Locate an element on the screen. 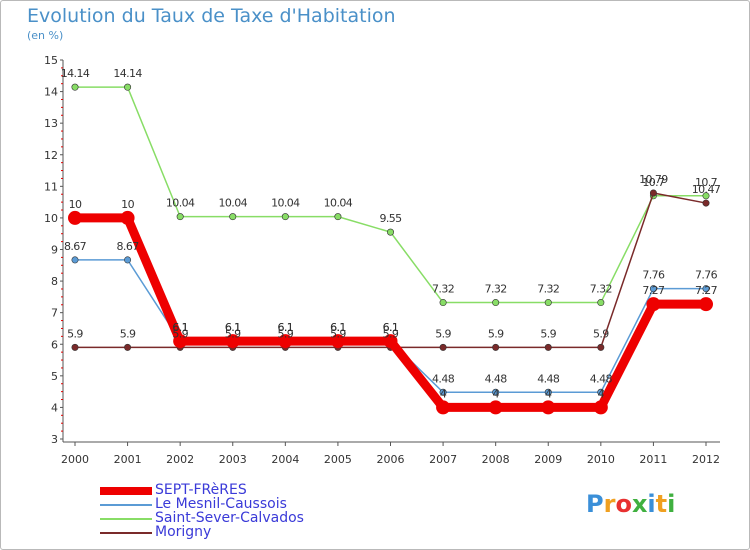 The image size is (750, 550). legend-label: SEPT-FRèRES is located at coordinates (201, 490).